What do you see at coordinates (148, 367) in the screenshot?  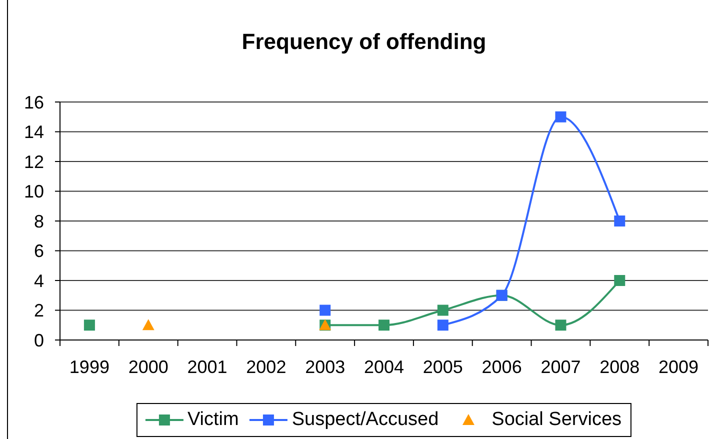 I see `x-tick-label: 2000` at bounding box center [148, 367].